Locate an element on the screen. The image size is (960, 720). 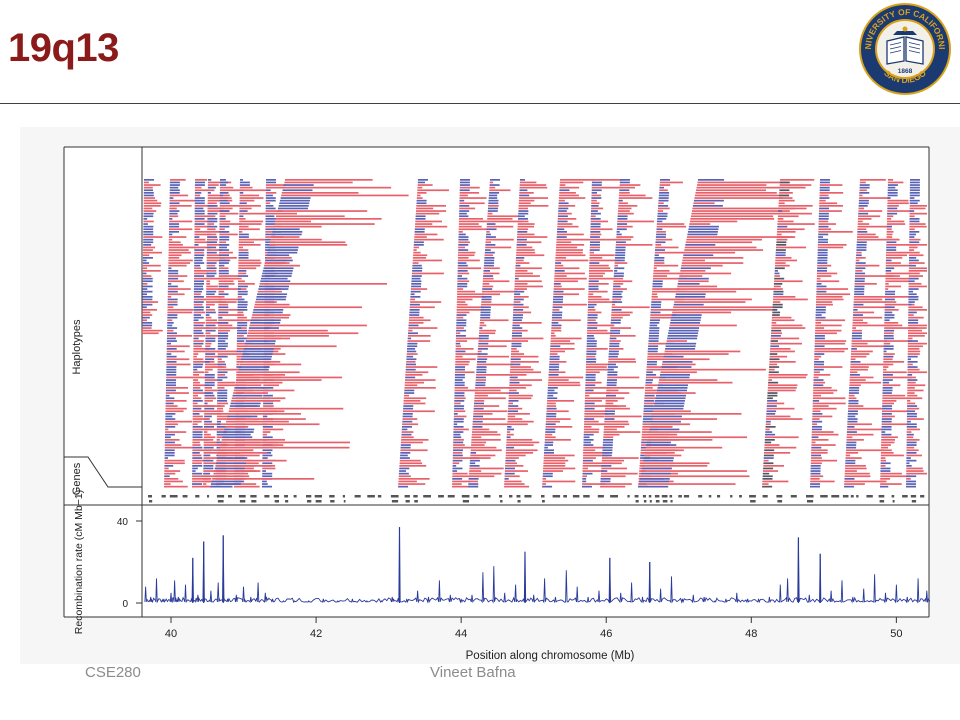
haplotype-cluster is located at coordinates (152, 257).